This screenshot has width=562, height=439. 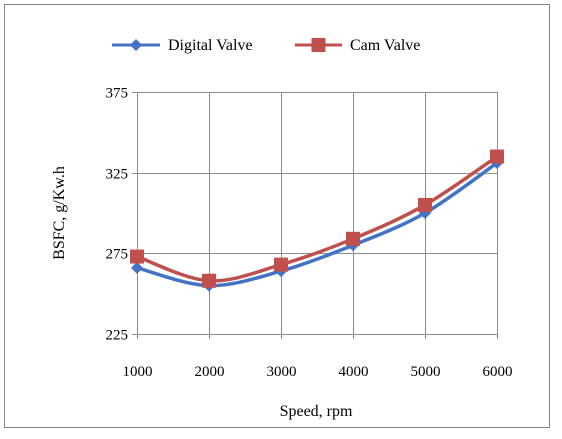 I want to click on y-axis-title: BSFC, g/Kw.h, so click(x=59, y=213).